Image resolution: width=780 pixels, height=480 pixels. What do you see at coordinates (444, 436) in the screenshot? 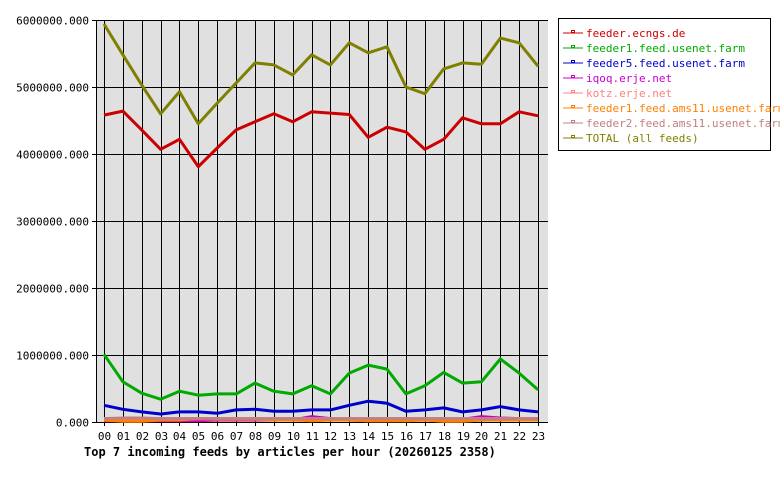
I see `x-tick-label: 18` at bounding box center [444, 436].